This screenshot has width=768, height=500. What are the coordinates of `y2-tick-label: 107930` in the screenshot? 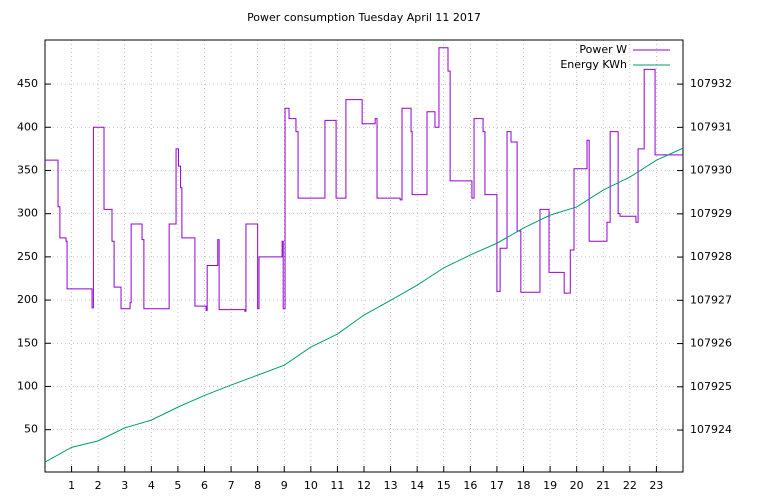 It's located at (711, 170).